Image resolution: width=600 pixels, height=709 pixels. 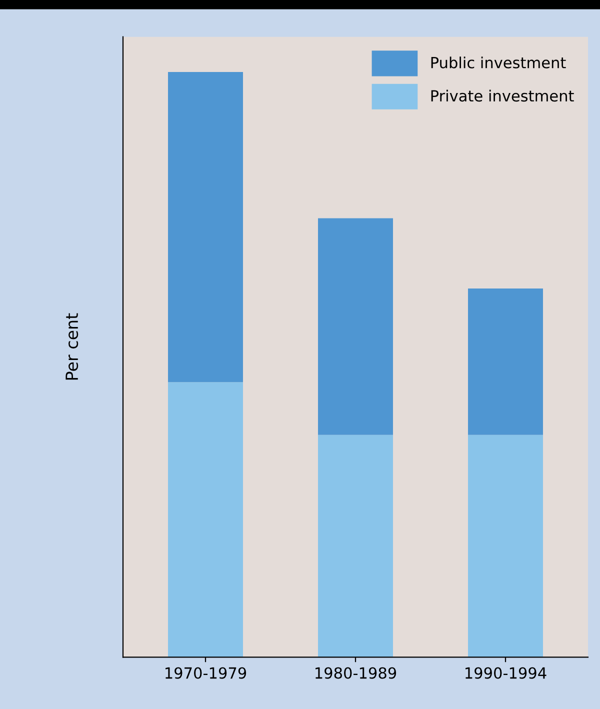 What do you see at coordinates (72, 346) in the screenshot?
I see `y-axis-title: Per cent` at bounding box center [72, 346].